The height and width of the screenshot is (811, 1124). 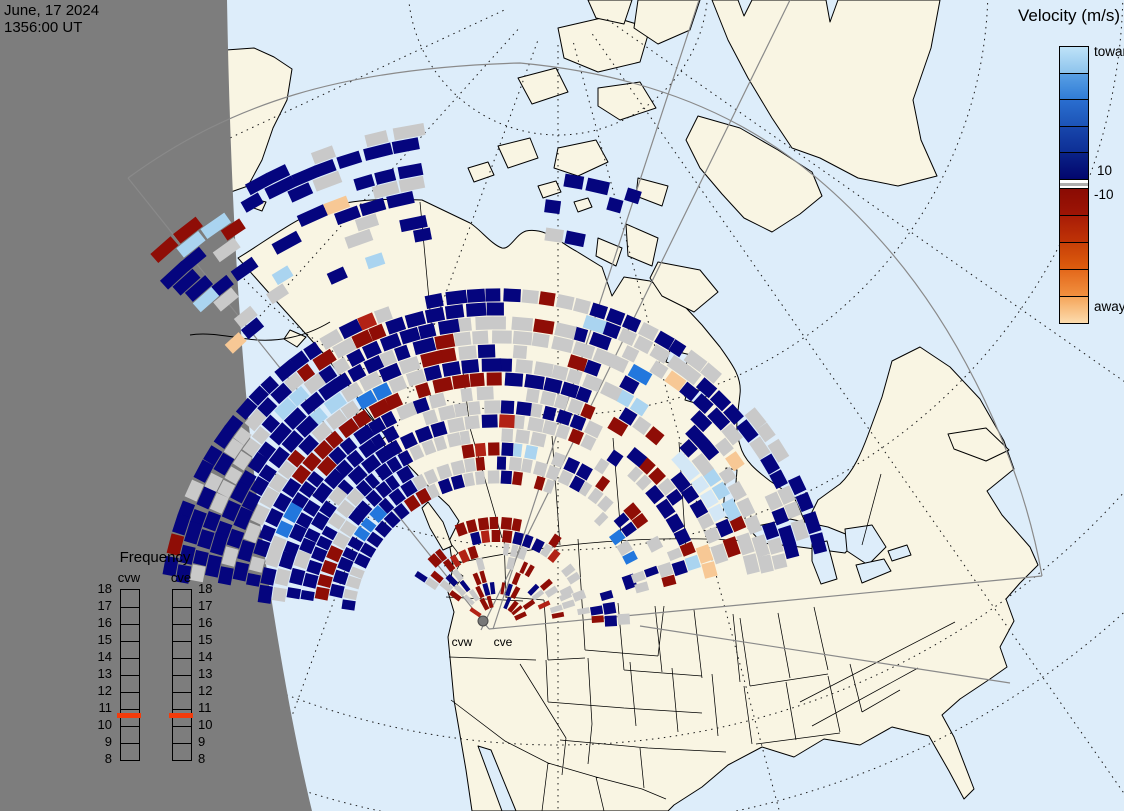 What do you see at coordinates (104, 690) in the screenshot?
I see `frequency-tick-label-left: 12` at bounding box center [104, 690].